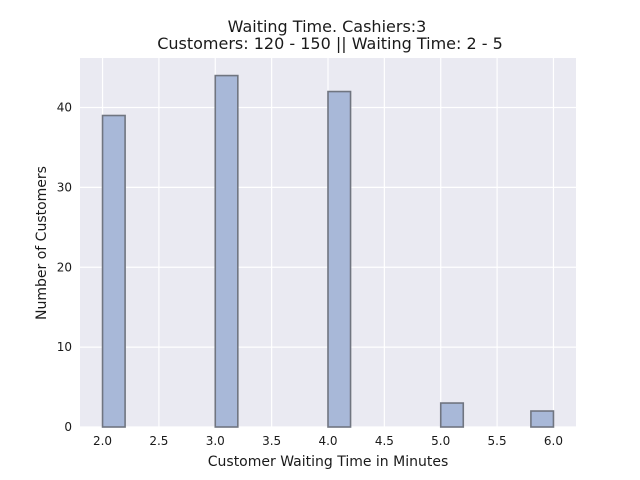 The width and height of the screenshot is (640, 480). I want to click on x-tick-label: 5.0, so click(440, 441).